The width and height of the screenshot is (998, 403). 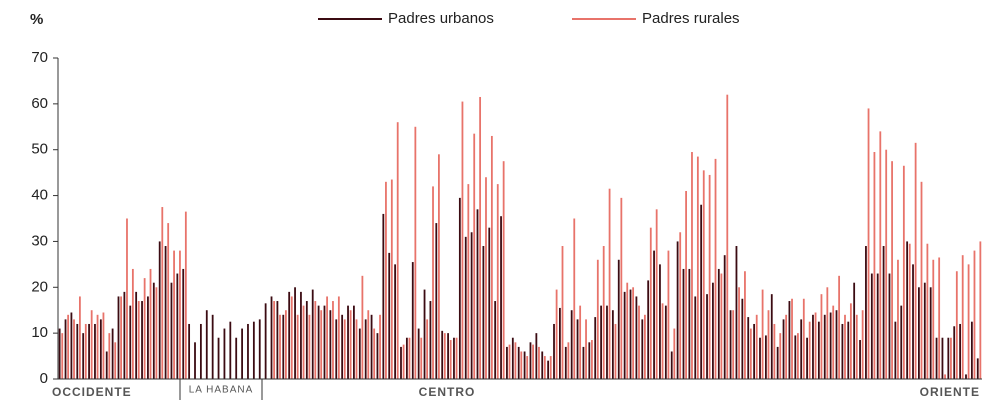 I want to click on region-label: LA HABANA, so click(x=221, y=390).